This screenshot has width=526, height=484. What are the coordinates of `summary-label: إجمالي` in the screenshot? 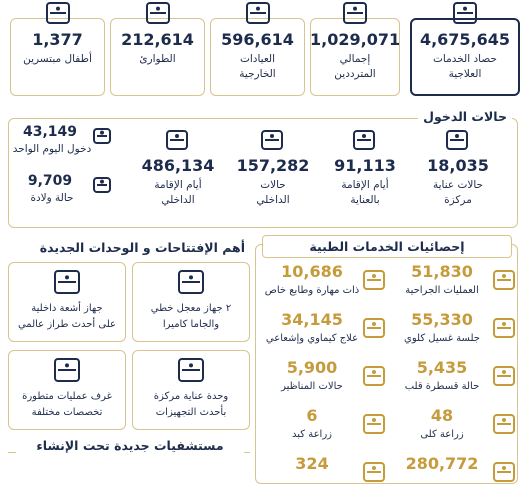 It's located at (355, 59).